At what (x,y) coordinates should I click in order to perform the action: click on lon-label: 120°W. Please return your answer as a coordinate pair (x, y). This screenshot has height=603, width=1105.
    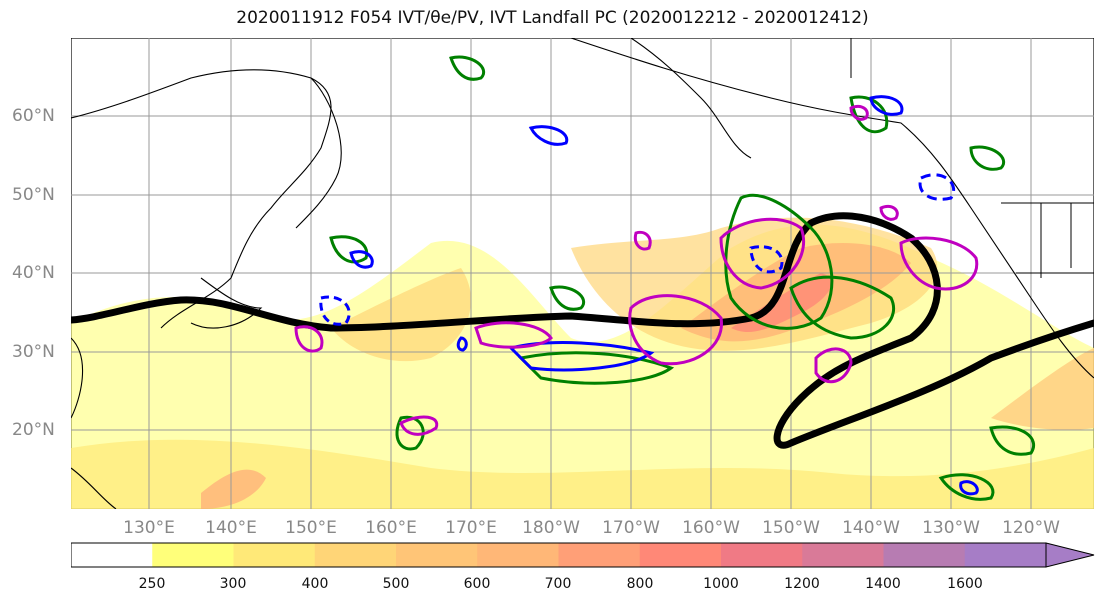
    Looking at the image, I should click on (1031, 528).